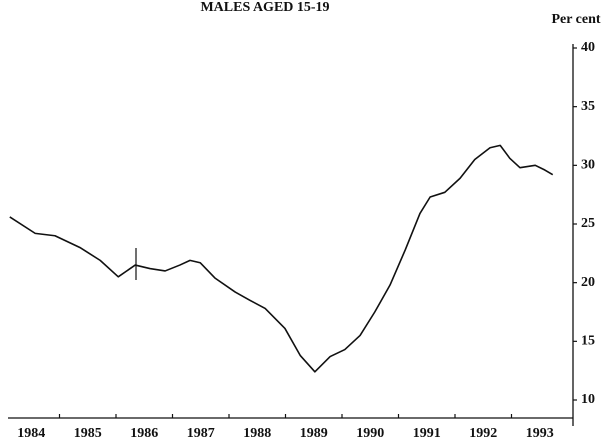 This screenshot has height=448, width=612. I want to click on chart-title: MALES AGED 15-19, so click(264, 7).